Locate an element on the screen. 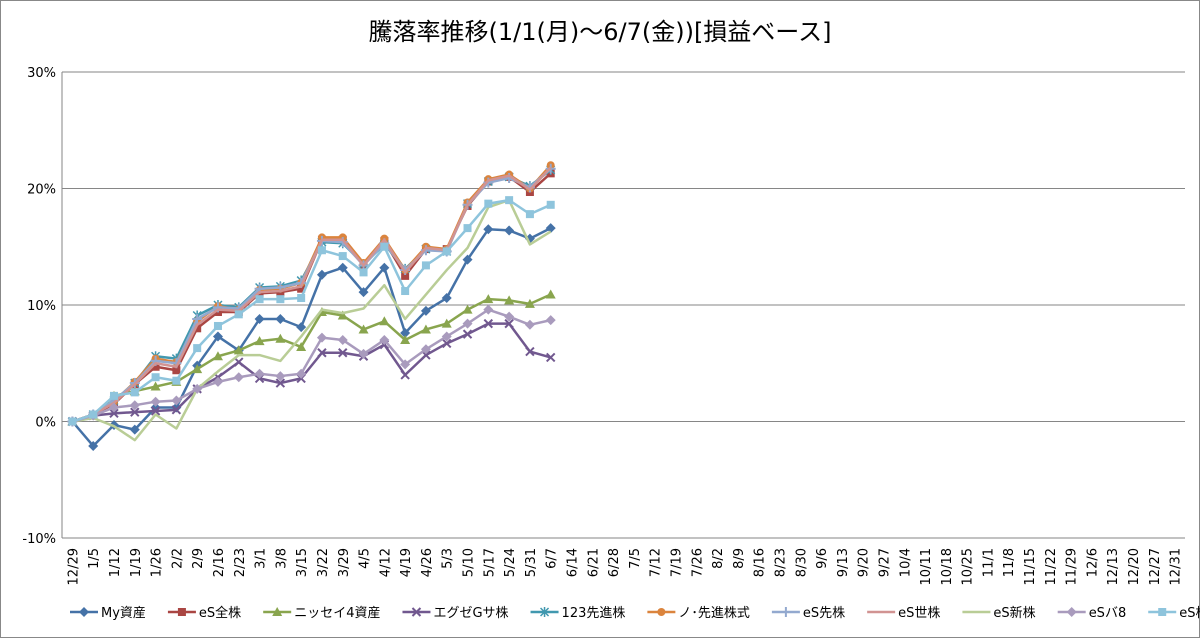 This screenshot has height=638, width=1200. y-tick-label: 0% is located at coordinates (45, 423).